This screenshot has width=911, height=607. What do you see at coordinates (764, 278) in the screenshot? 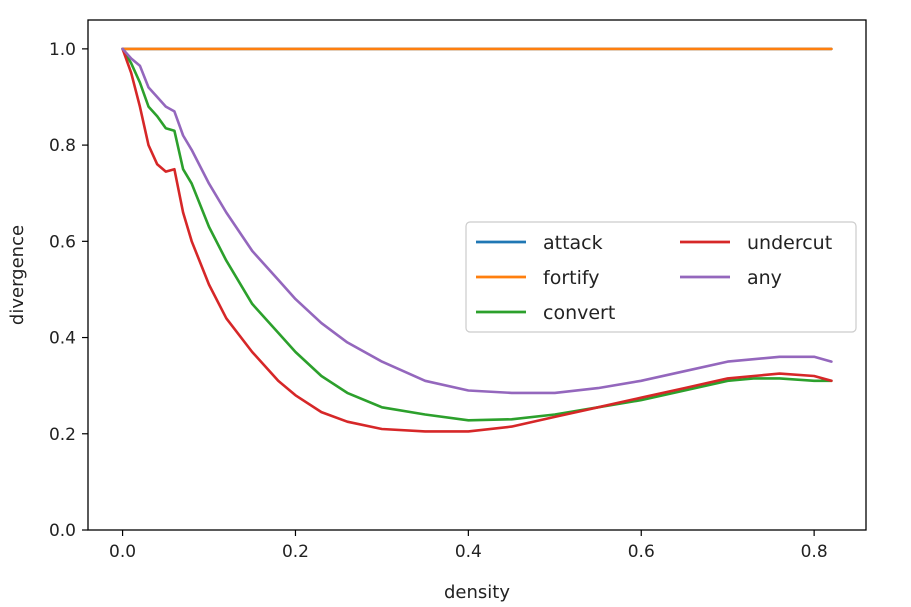
I see `legend-label-any: any` at bounding box center [764, 278].